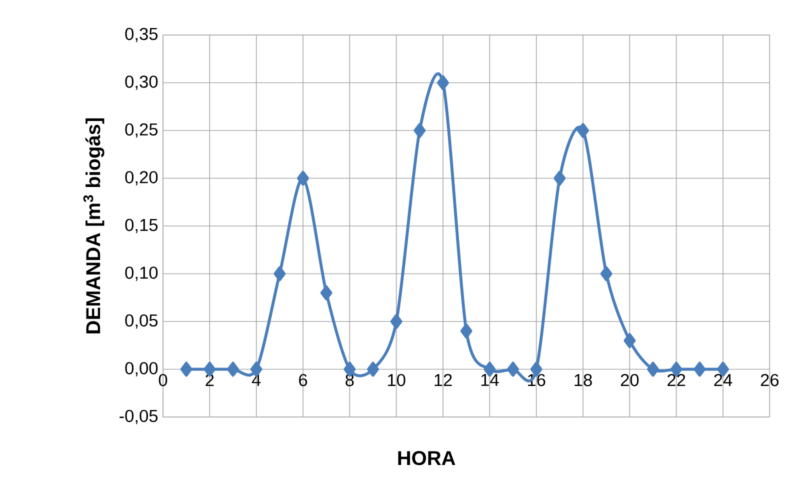 This screenshot has height=491, width=796. I want to click on x-tick-label: 14, so click(490, 380).